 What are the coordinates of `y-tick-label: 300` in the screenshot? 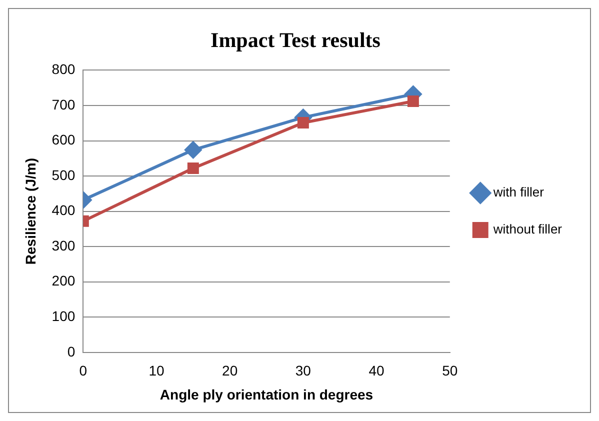 It's located at (64, 245).